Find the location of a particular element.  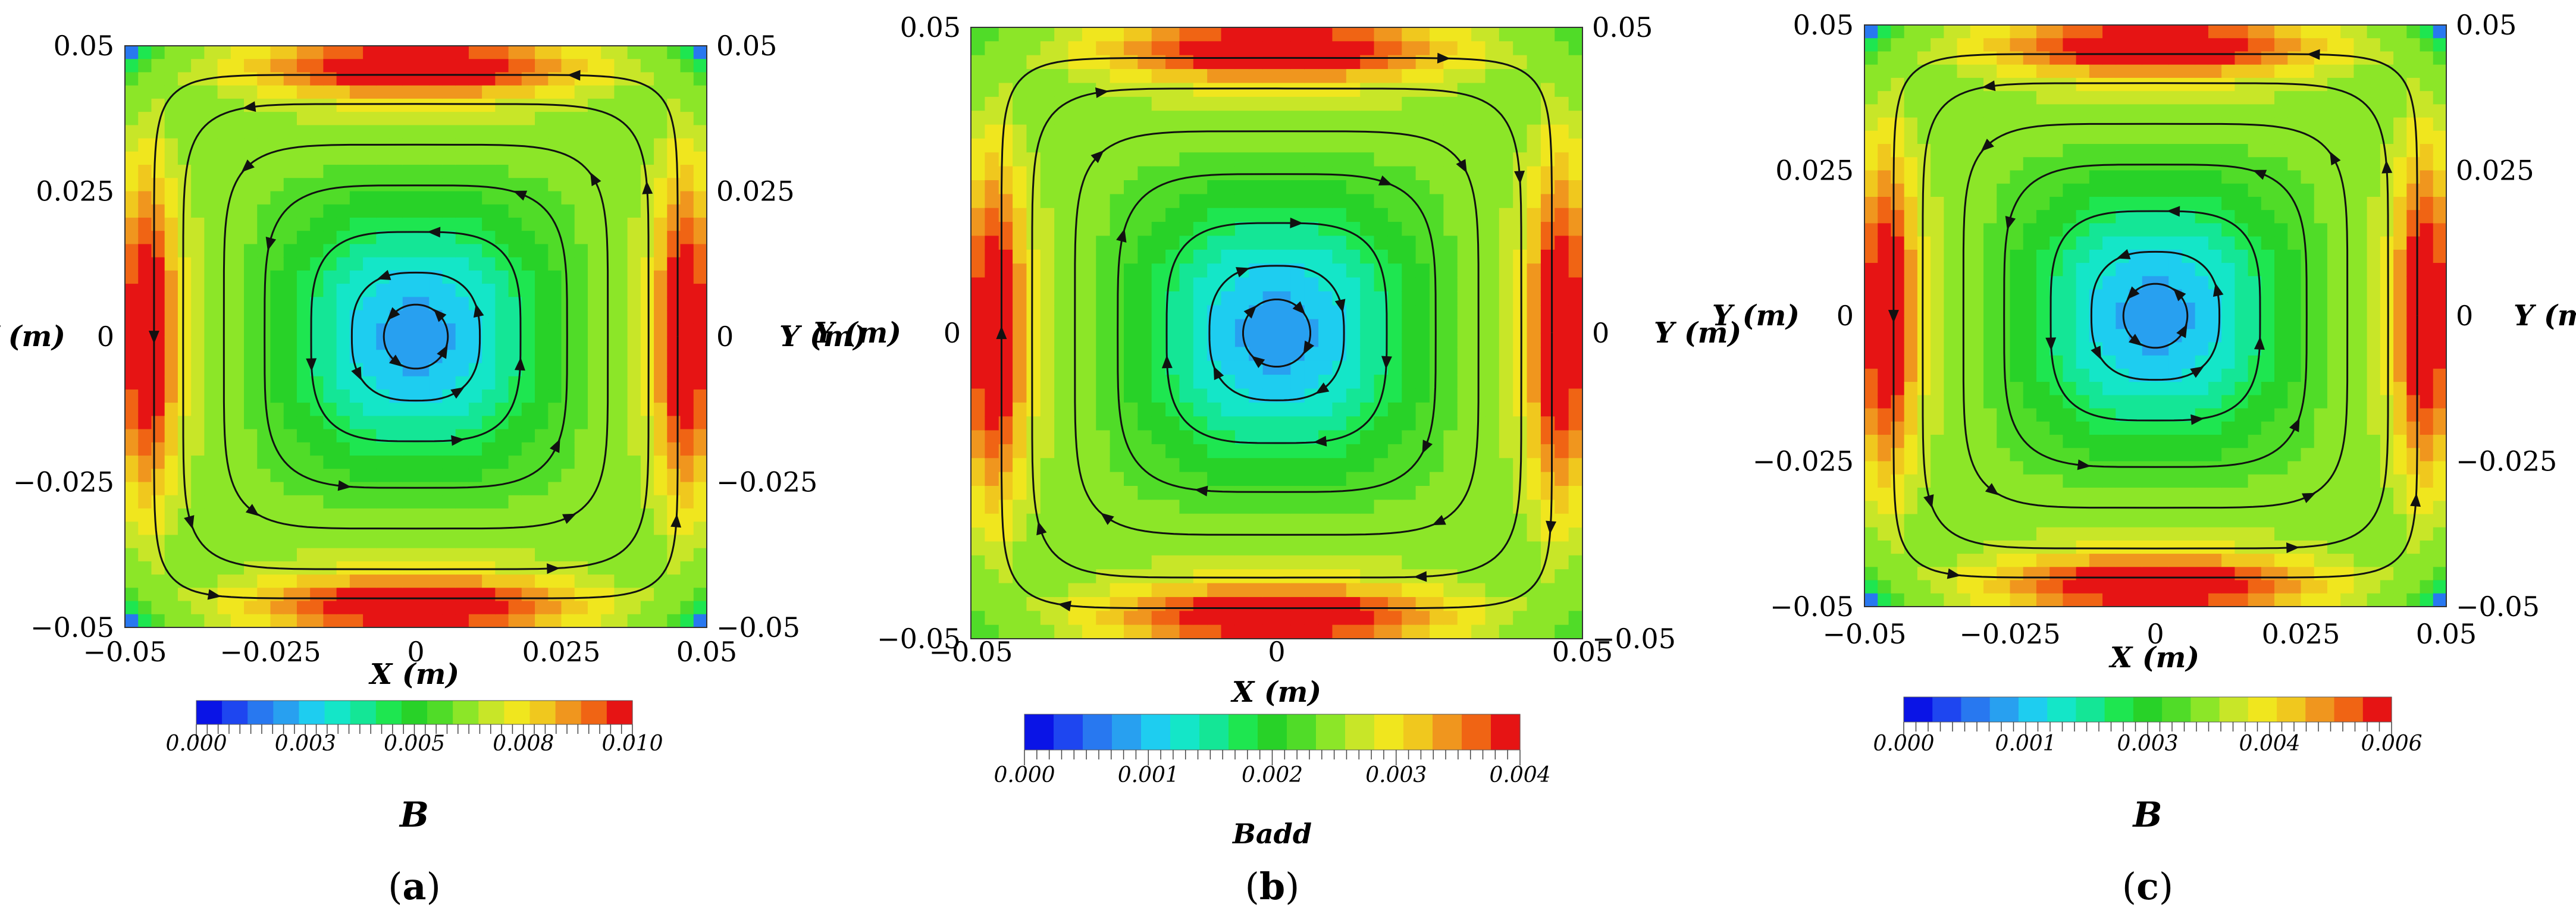

colorbar-tick-label: 0.003 is located at coordinates (2147, 744).